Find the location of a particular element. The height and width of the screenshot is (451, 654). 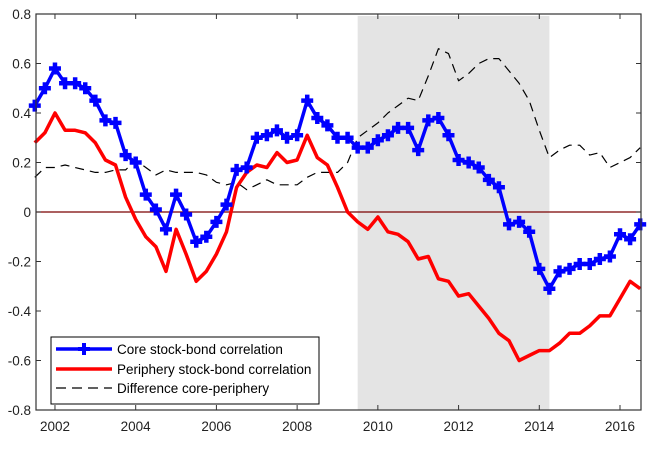

x-tick-label: 2012 is located at coordinates (459, 426).